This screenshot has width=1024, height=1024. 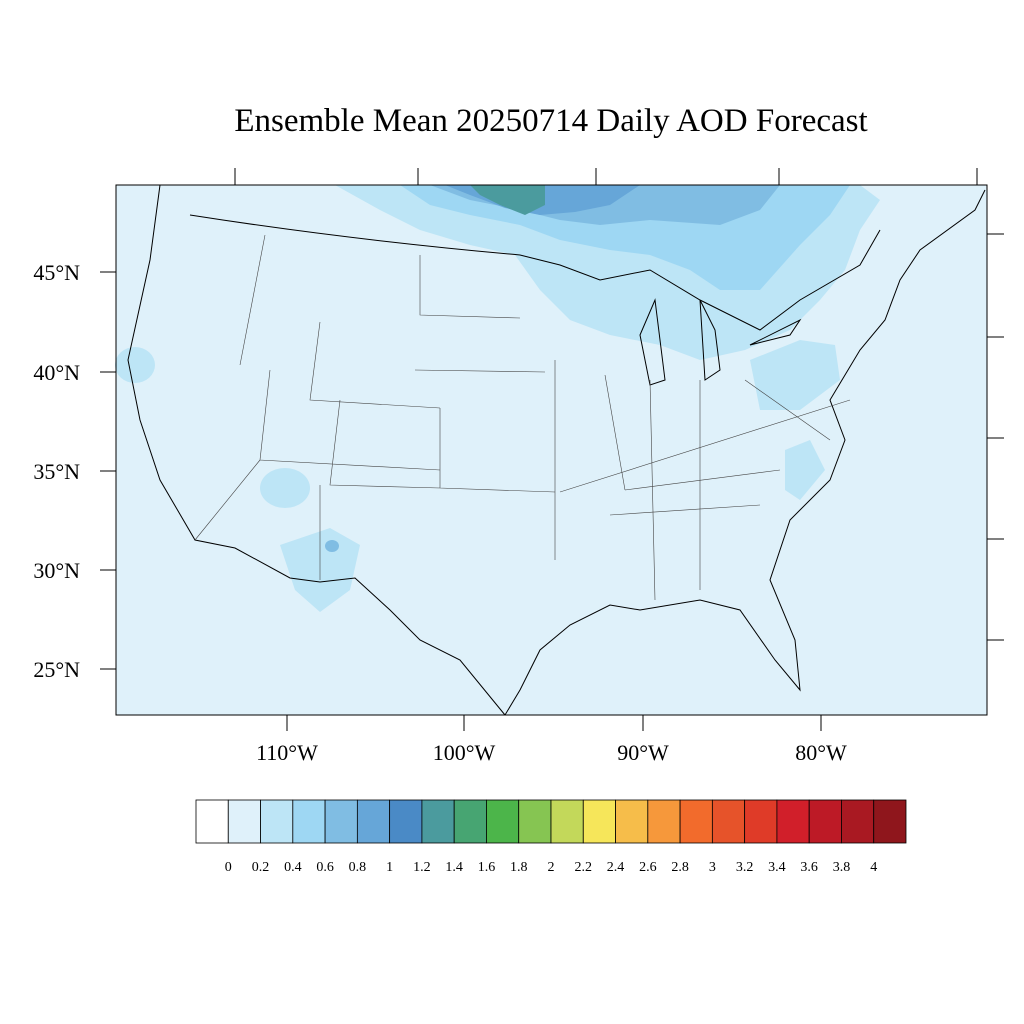 I want to click on latitude-label: 30°N, so click(x=56, y=570).